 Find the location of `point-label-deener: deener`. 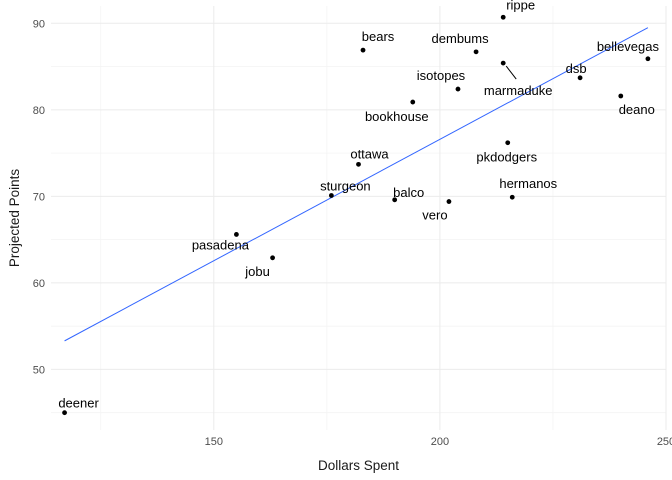

point-label-deener: deener is located at coordinates (78, 403).